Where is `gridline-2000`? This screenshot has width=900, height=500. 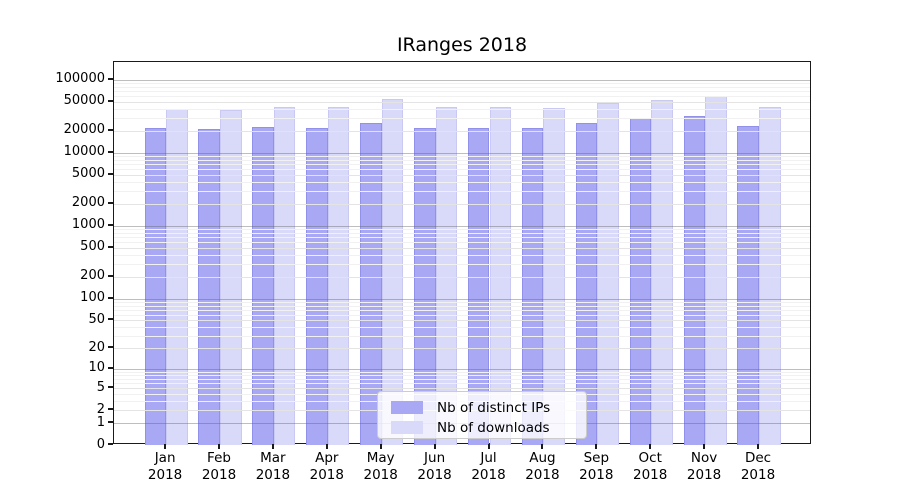
gridline-2000 is located at coordinates (462, 204).